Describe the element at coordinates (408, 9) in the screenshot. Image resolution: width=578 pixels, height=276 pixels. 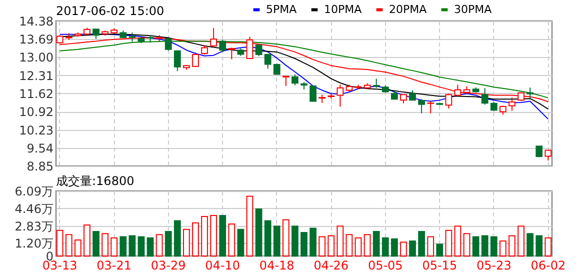
I see `legend-label: 20PMA` at that location.